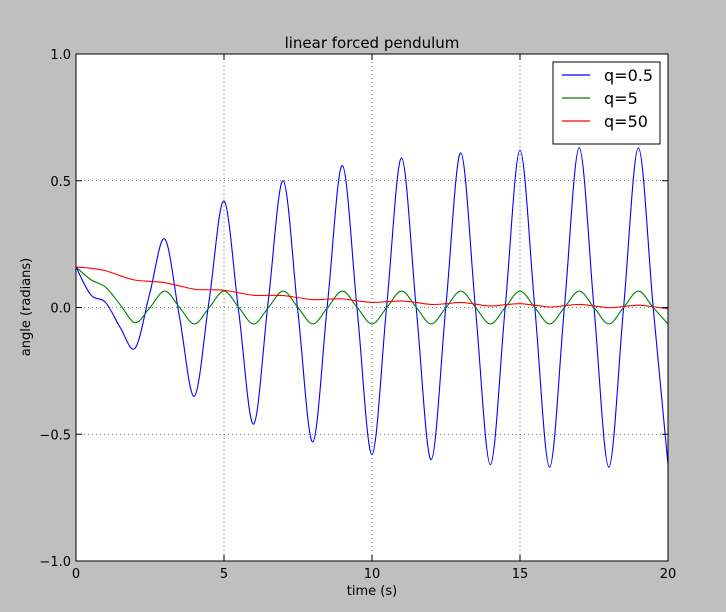  I want to click on x-tick-label: 15, so click(520, 574).